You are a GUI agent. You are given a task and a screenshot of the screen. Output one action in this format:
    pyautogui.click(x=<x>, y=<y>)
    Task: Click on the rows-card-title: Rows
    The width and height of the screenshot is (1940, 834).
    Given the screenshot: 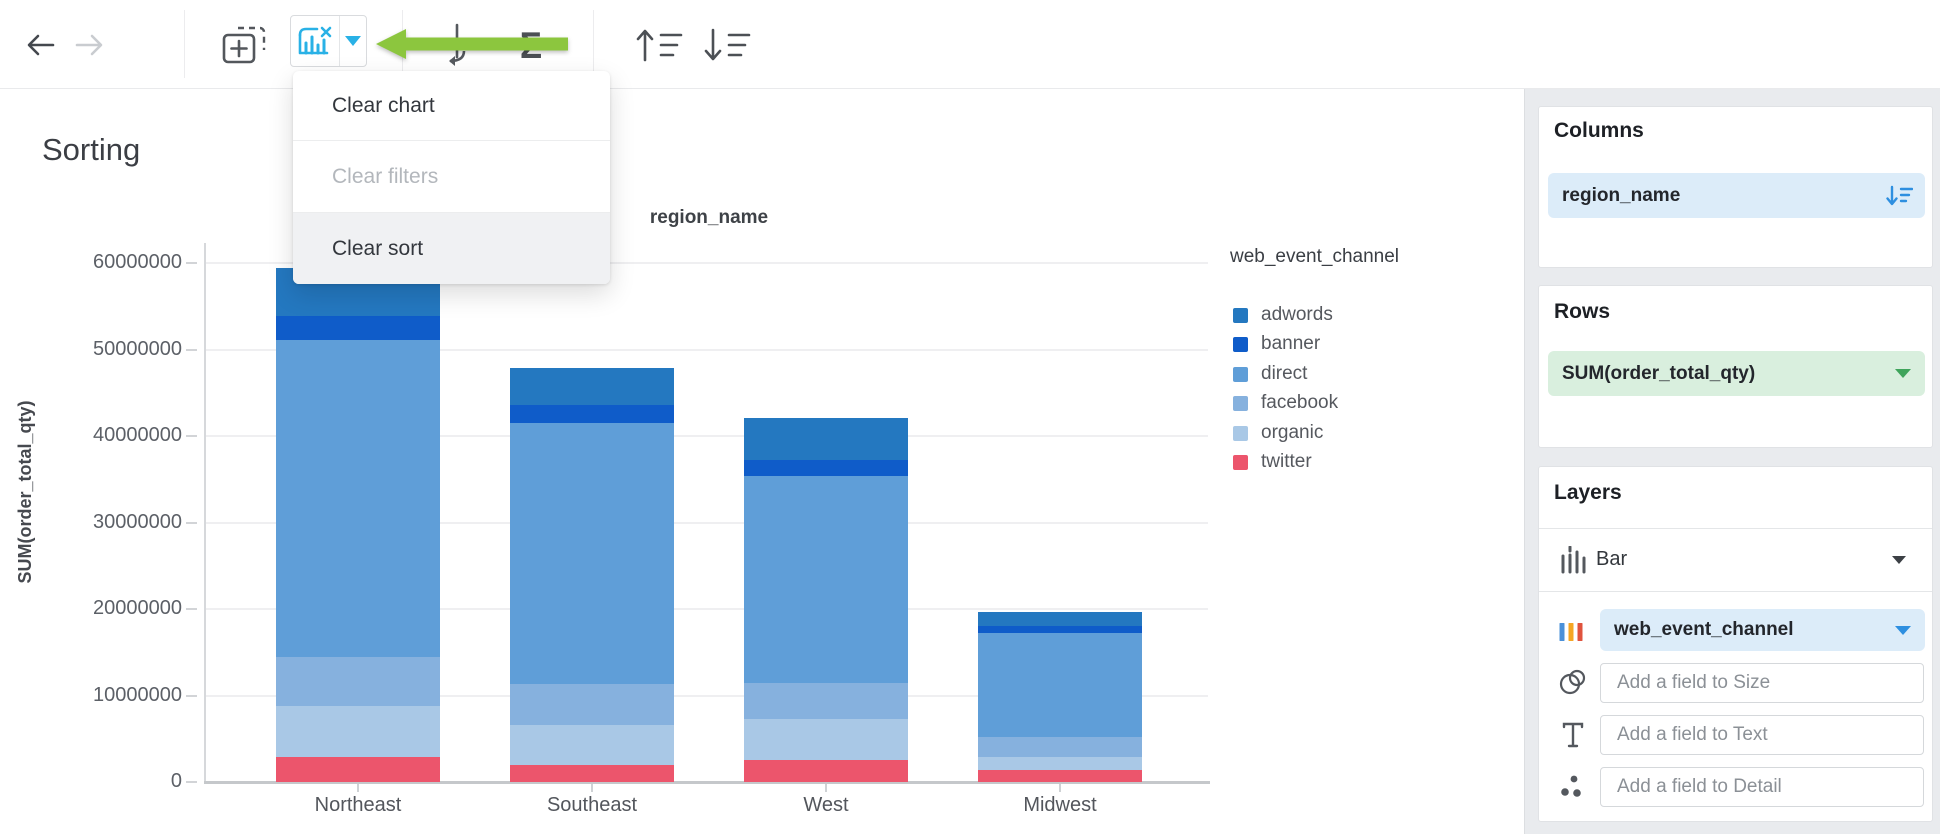 What is the action you would take?
    pyautogui.click(x=1582, y=311)
    